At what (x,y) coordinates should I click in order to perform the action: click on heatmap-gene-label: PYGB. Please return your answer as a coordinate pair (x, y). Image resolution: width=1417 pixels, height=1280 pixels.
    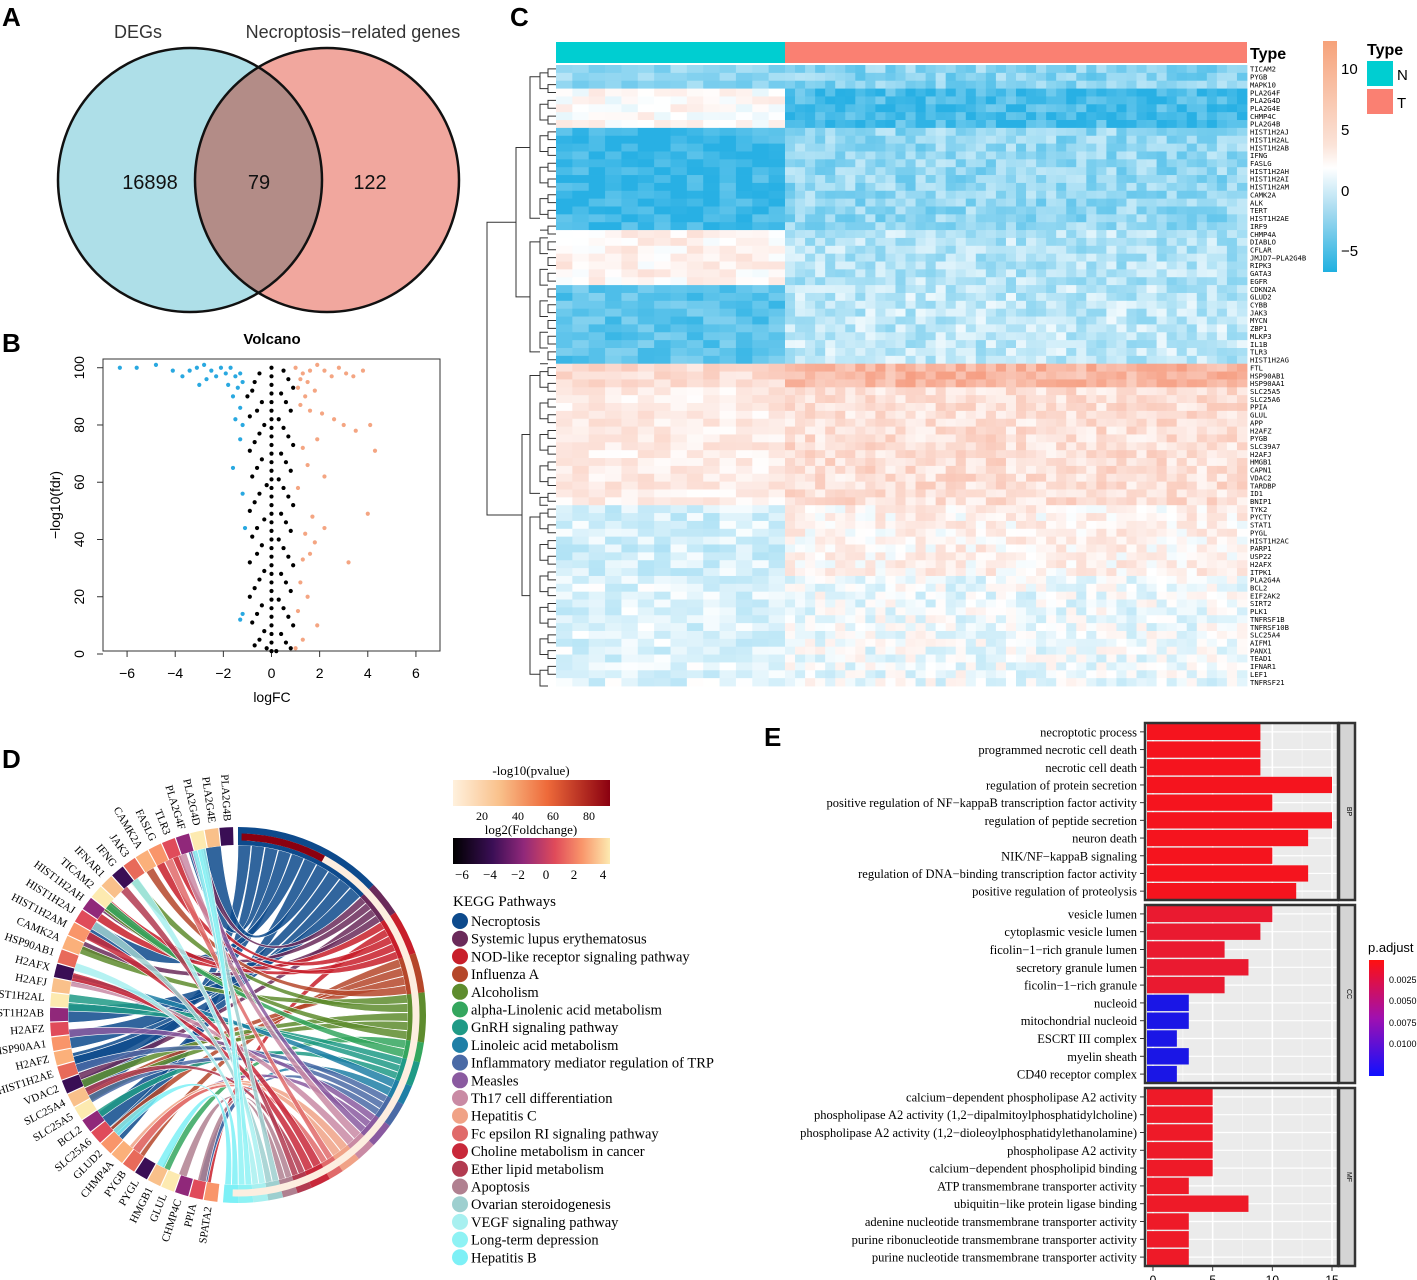
    Looking at the image, I should click on (1258, 438).